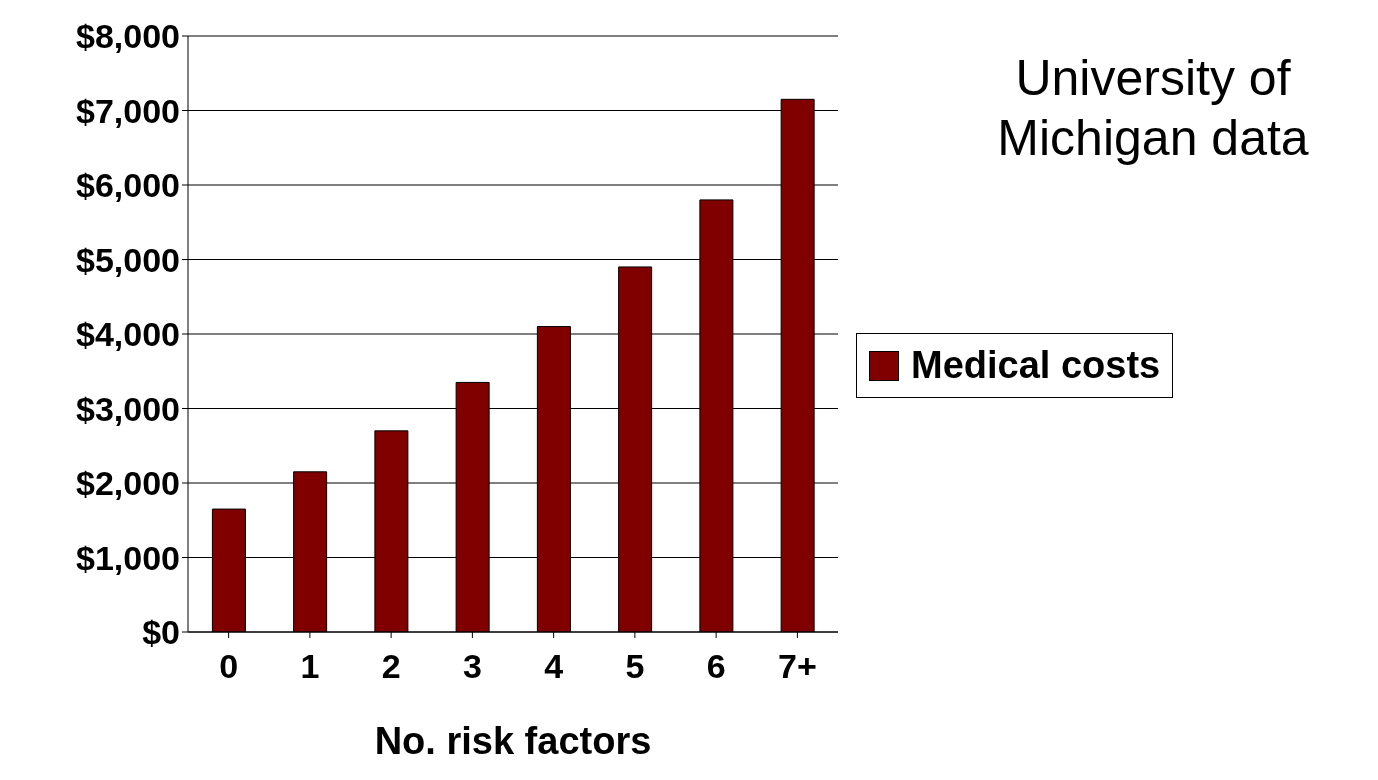 This screenshot has width=1378, height=780. I want to click on y-tick-label: $0, so click(161, 632).